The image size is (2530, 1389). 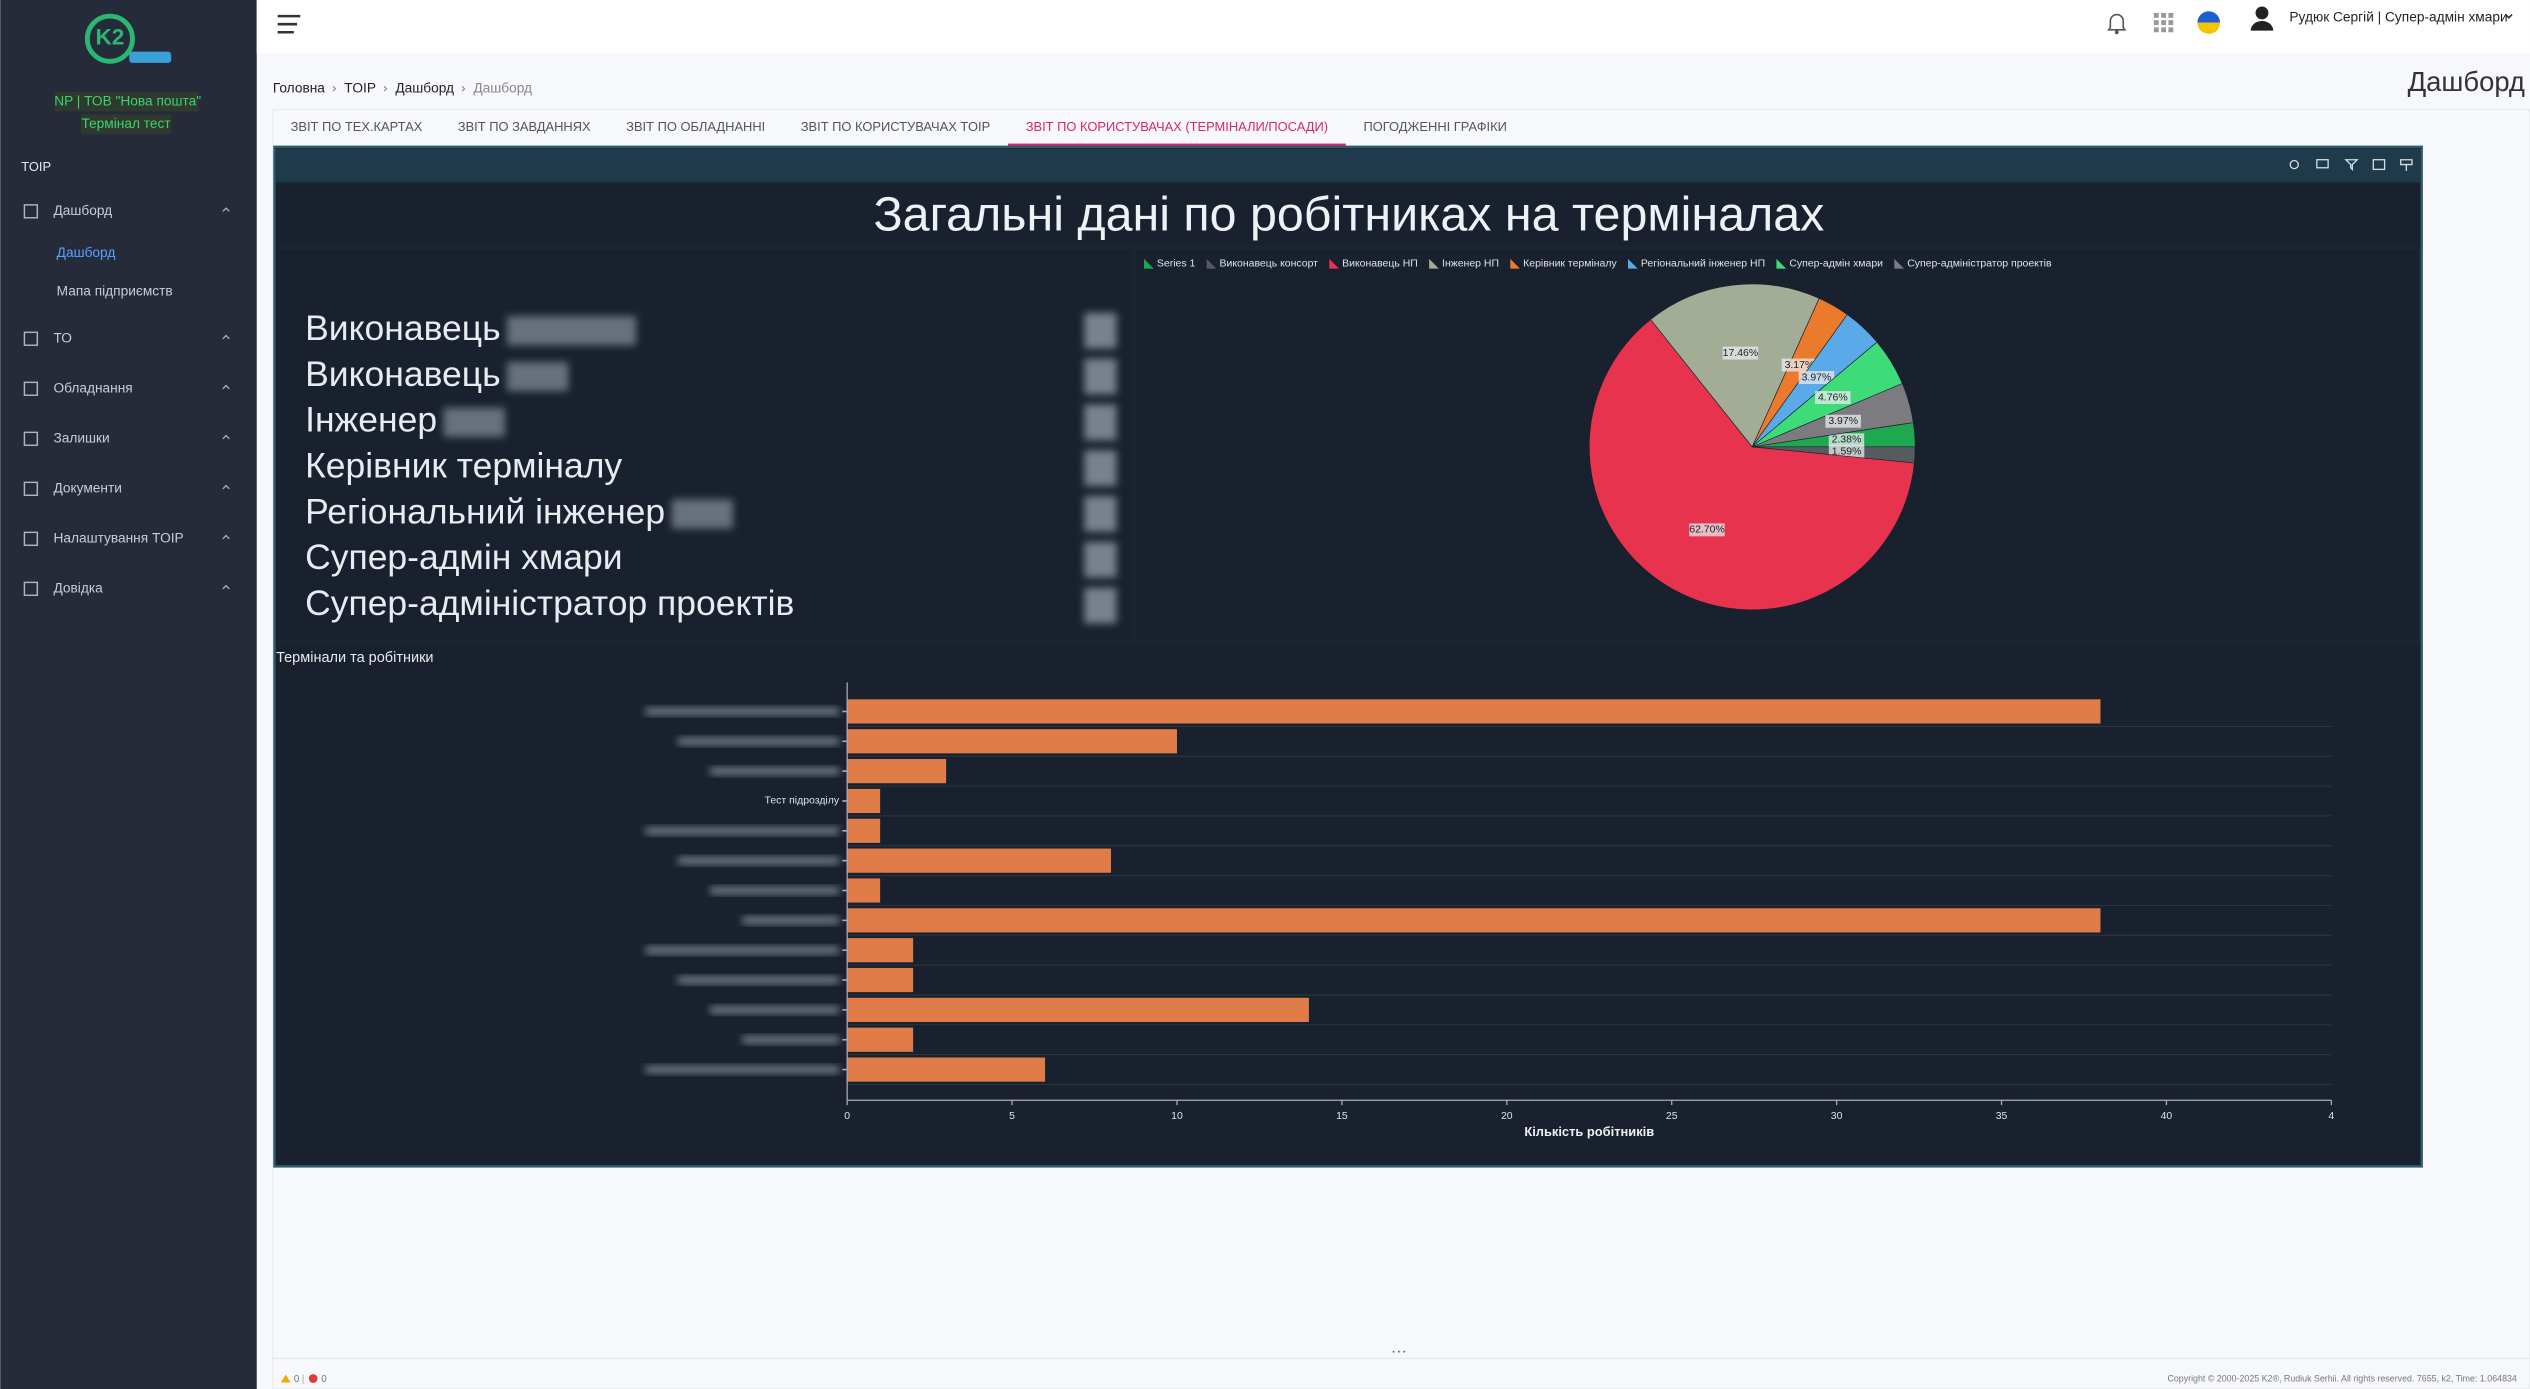 What do you see at coordinates (1570, 264) in the screenshot?
I see `legend-label: Керівник терміналу` at bounding box center [1570, 264].